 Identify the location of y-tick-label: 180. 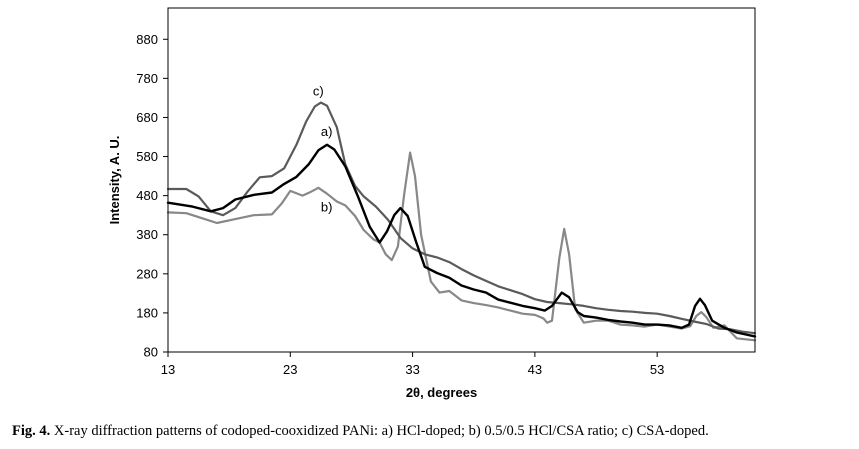
(147, 312).